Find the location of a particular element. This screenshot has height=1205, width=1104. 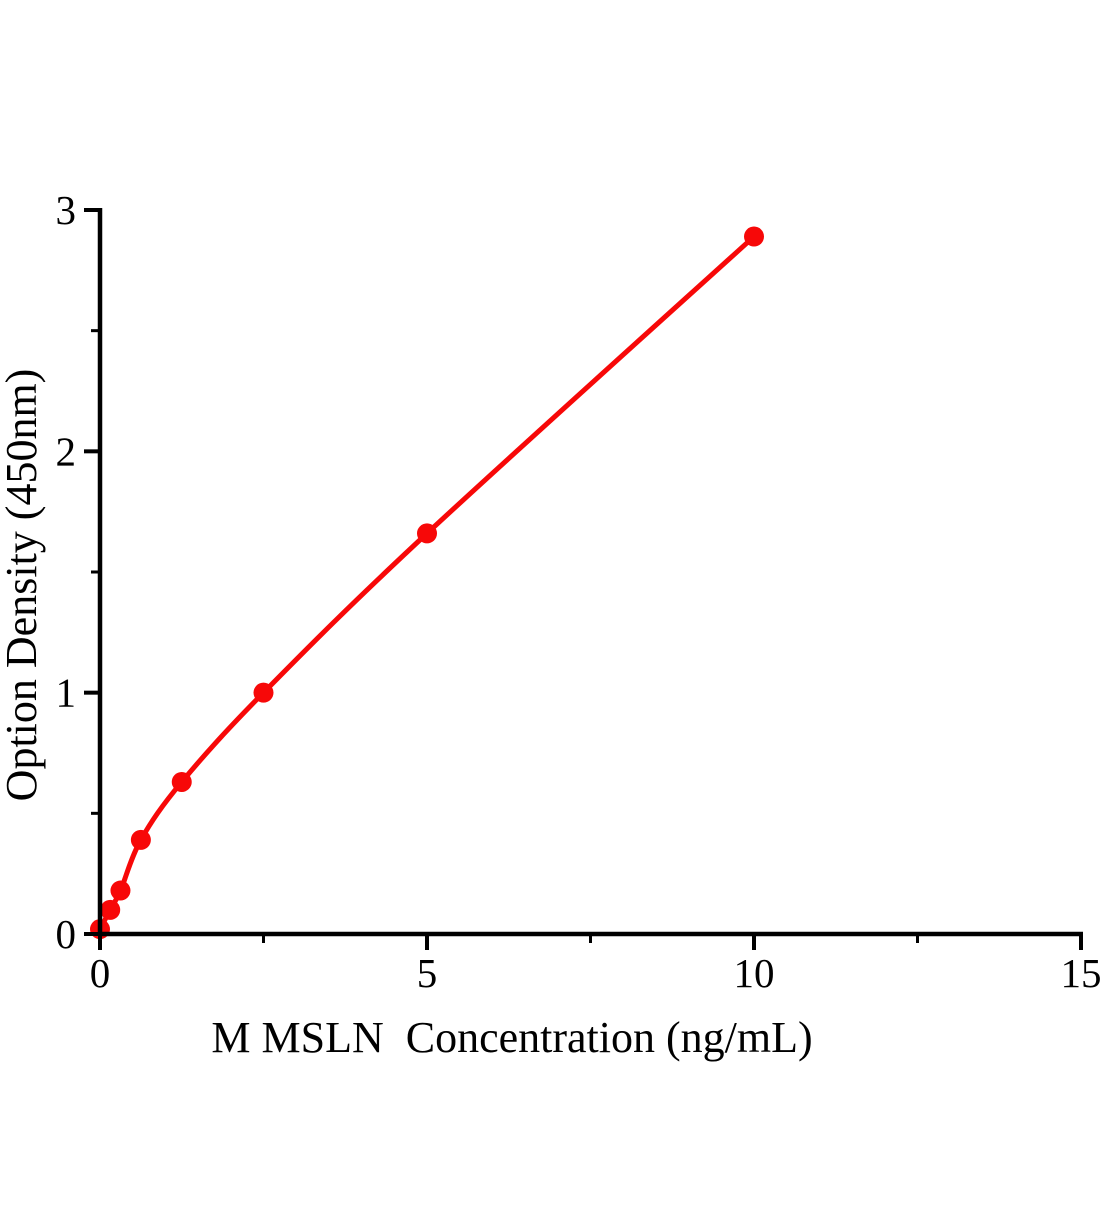

x-axis-title: M MSLN Concentration (ng/mL) is located at coordinates (511, 1037).